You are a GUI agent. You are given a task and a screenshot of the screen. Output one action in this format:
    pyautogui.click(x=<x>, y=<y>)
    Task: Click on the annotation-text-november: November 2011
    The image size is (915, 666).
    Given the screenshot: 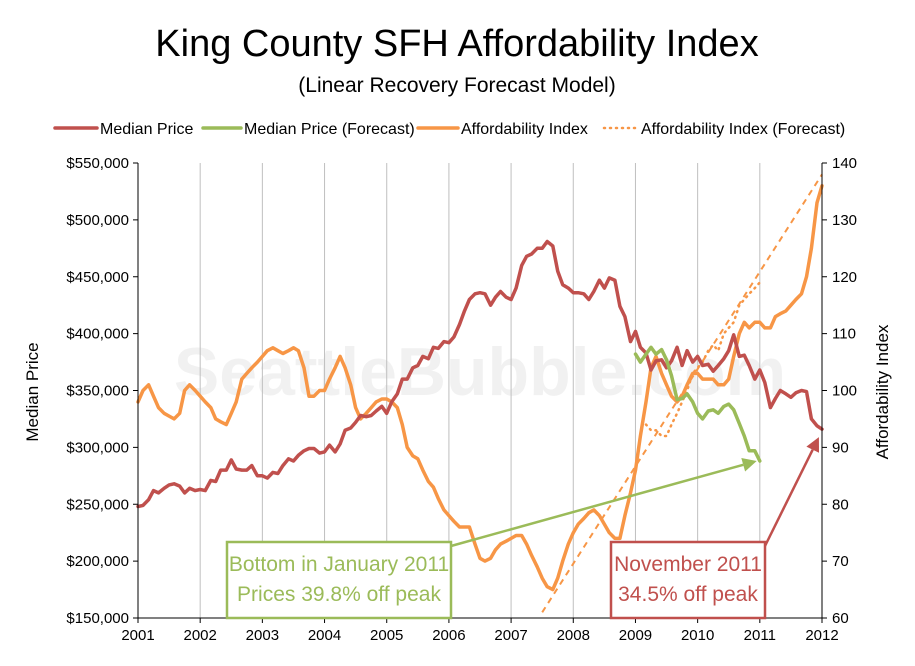 What is the action you would take?
    pyautogui.click(x=688, y=564)
    